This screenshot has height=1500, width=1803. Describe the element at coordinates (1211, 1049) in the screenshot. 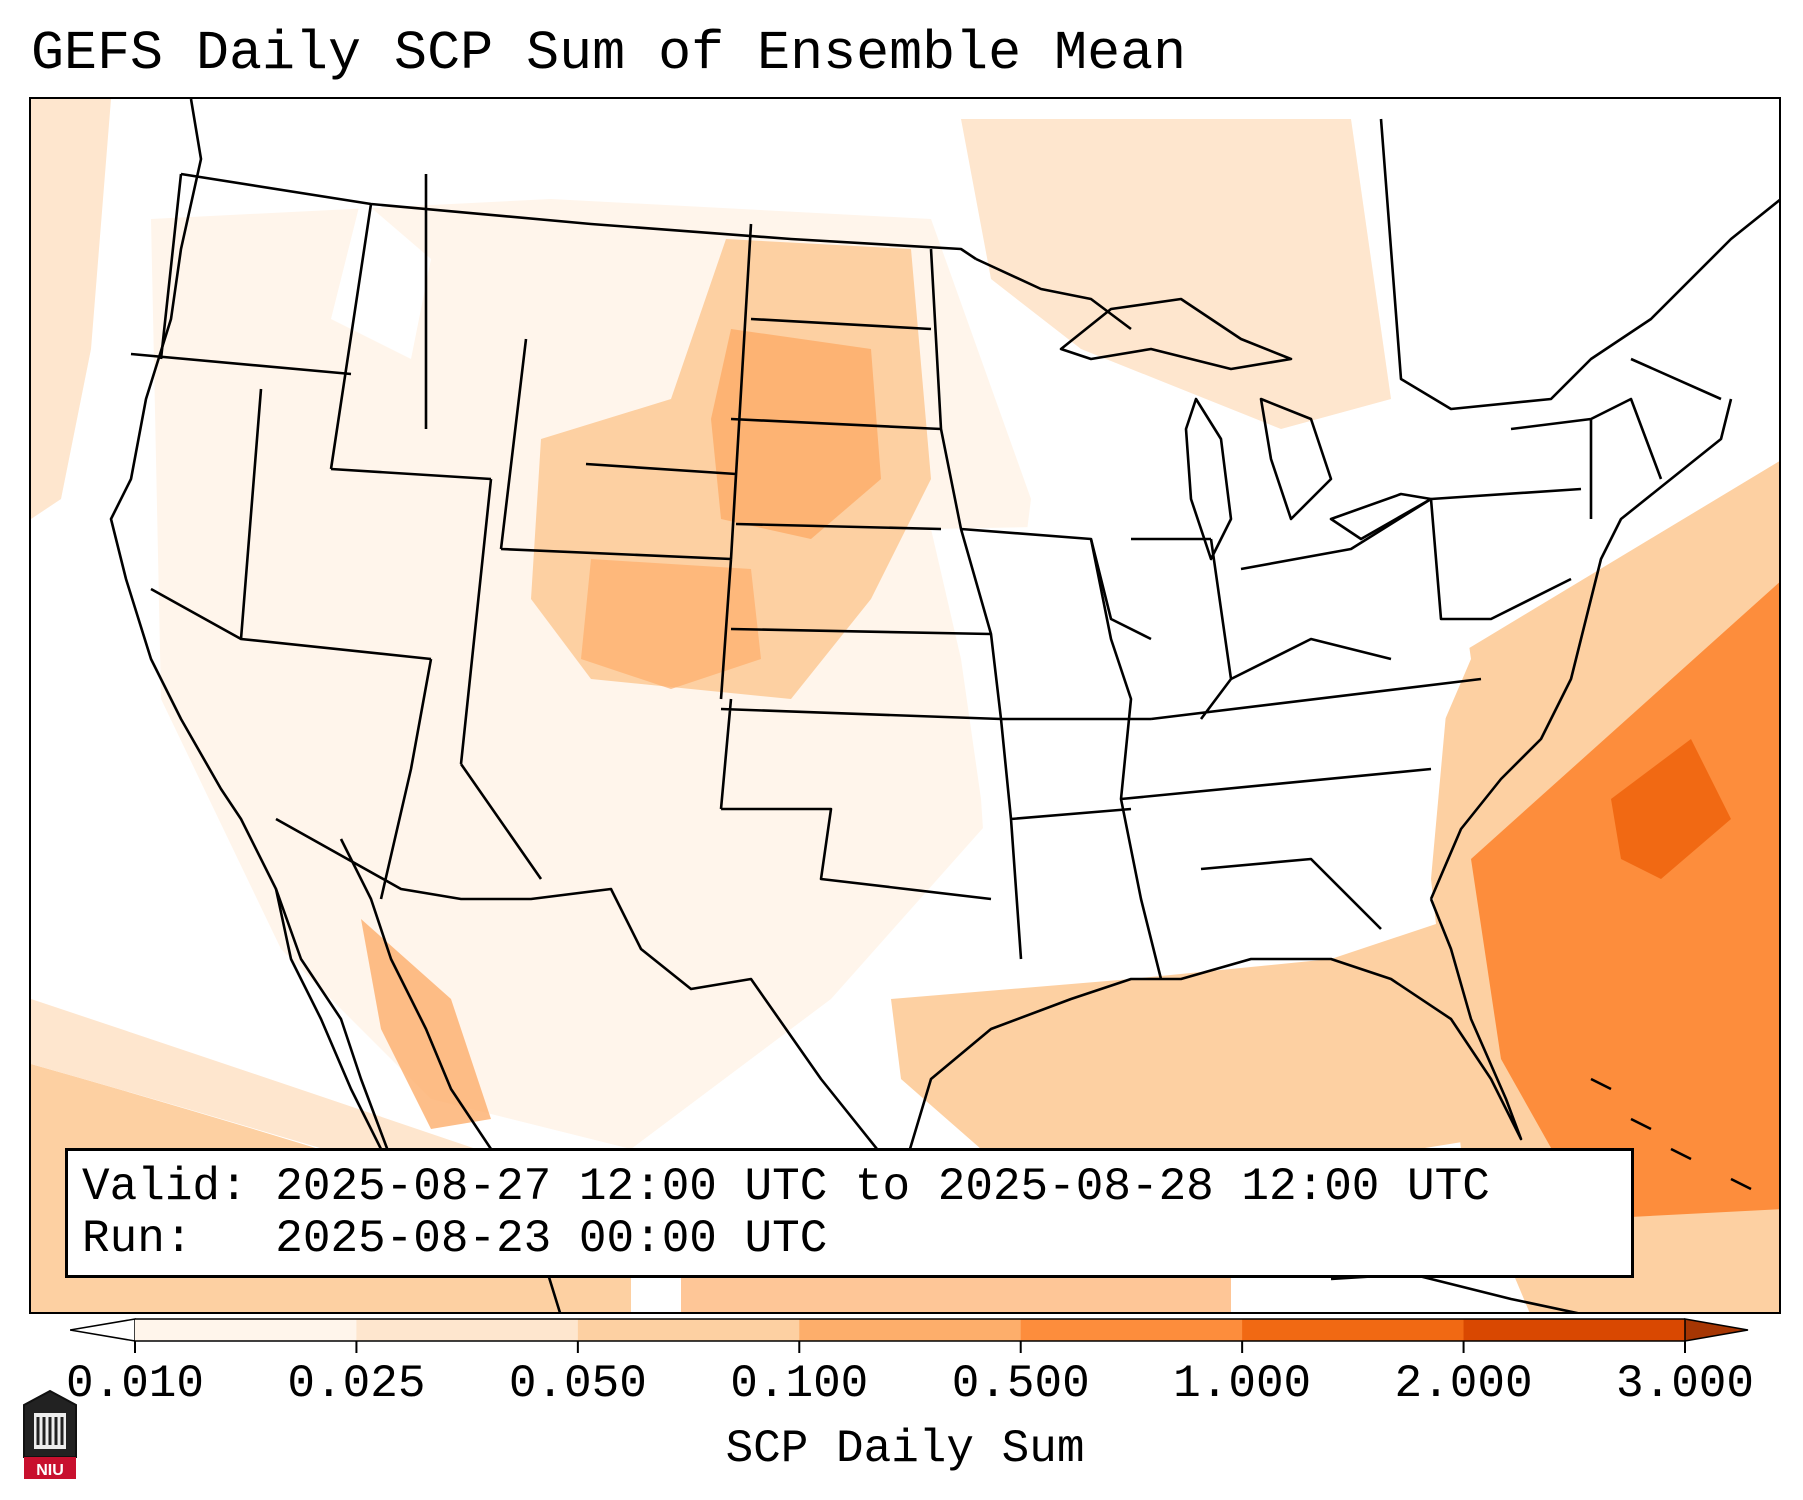

I see `shade-gulf` at that location.